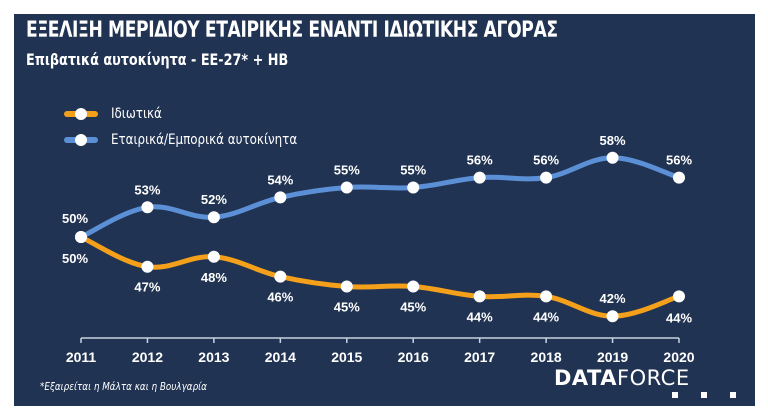 The height and width of the screenshot is (416, 768). What do you see at coordinates (678, 357) in the screenshot?
I see `x-tick-label: 2020` at bounding box center [678, 357].